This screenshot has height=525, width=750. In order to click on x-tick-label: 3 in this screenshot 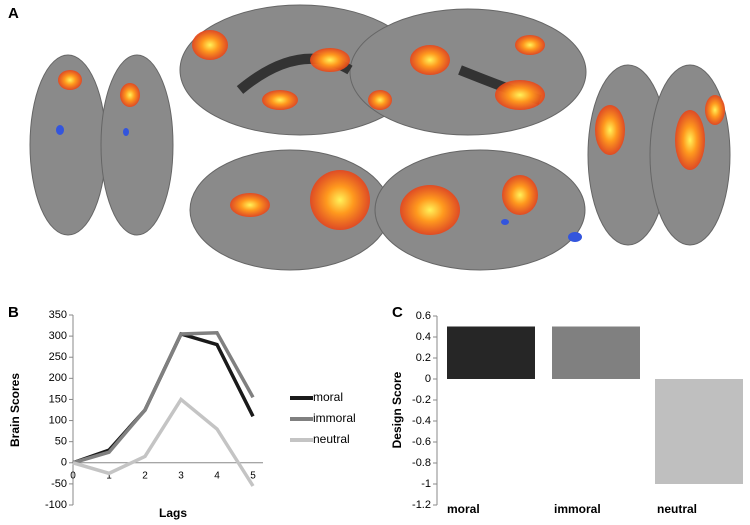, I will do `click(181, 475)`.